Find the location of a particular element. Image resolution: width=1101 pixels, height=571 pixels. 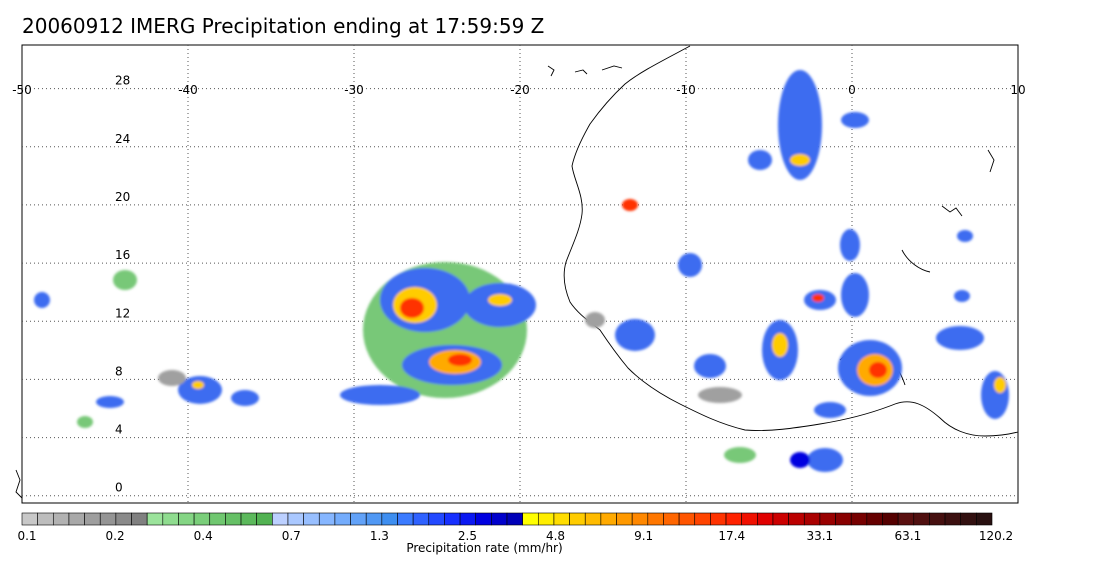

lon-tick-label: -40 is located at coordinates (188, 90).